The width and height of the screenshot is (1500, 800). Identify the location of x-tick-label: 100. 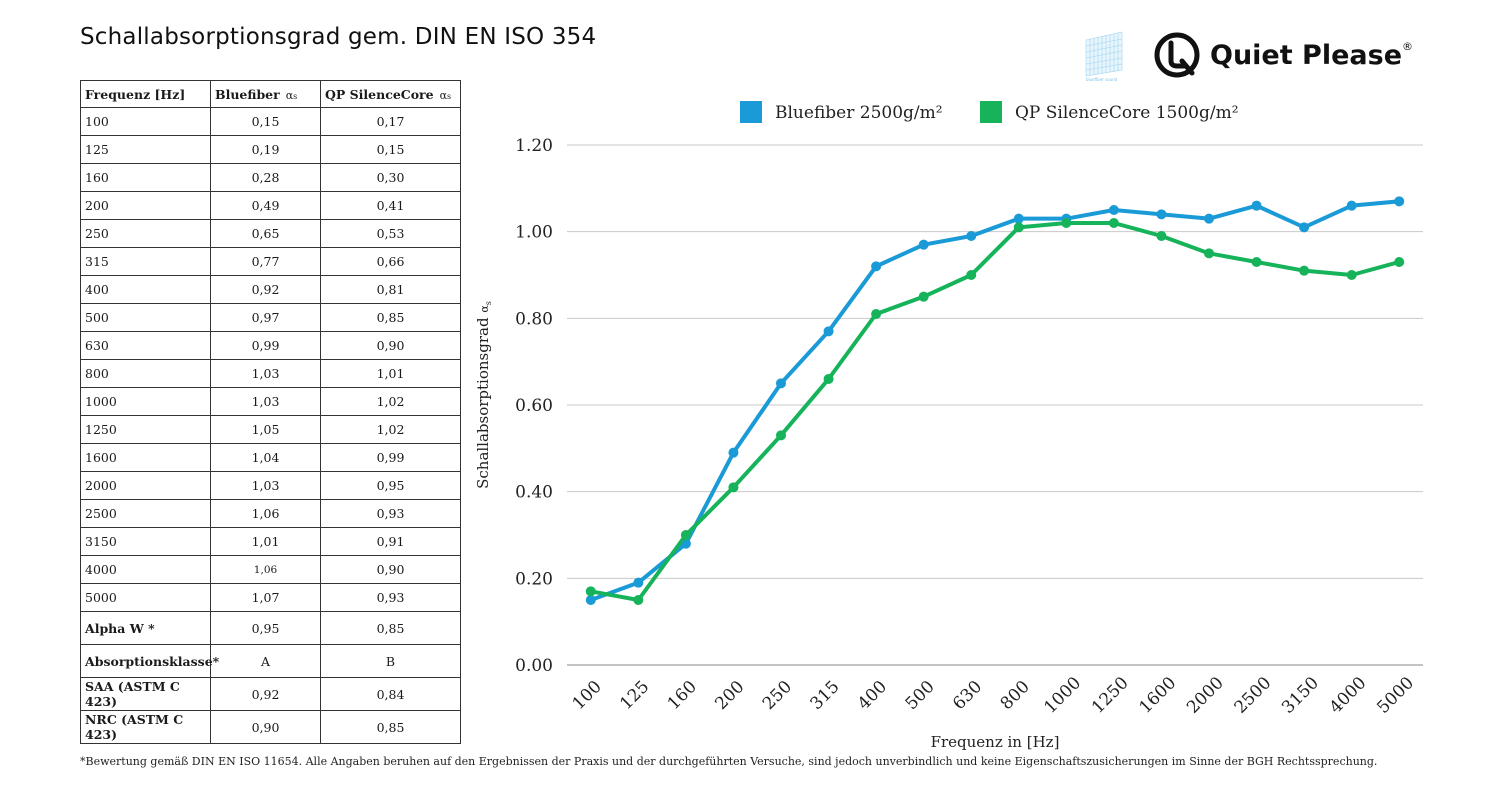
(587, 695).